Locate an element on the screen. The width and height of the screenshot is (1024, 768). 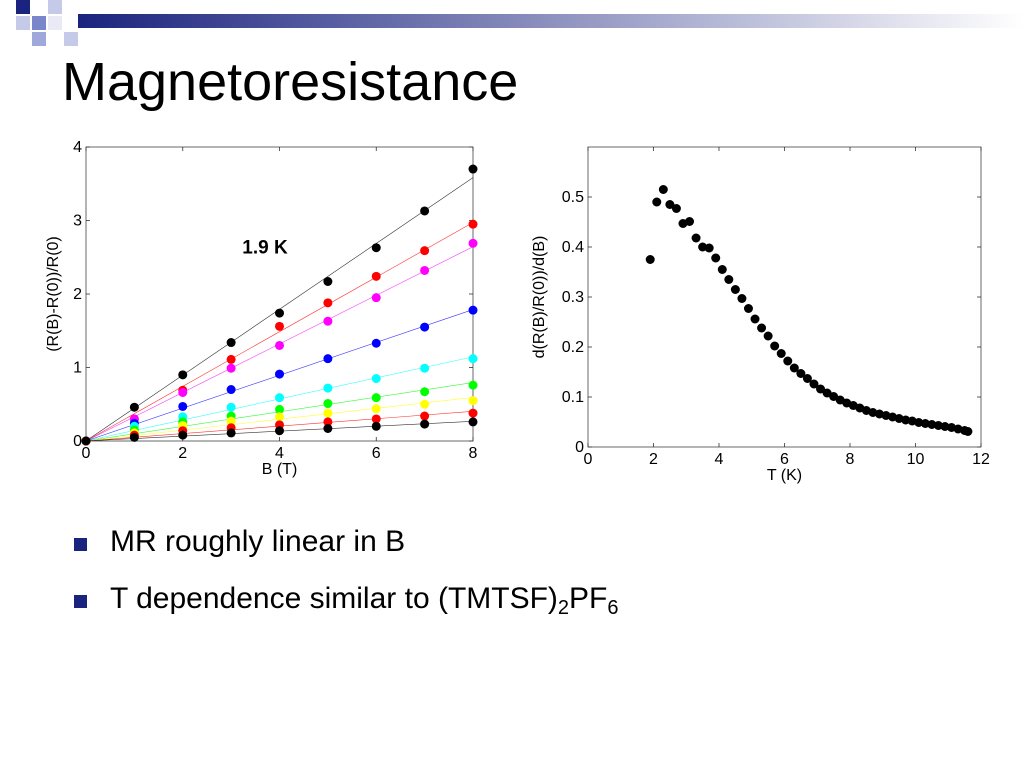
gradient-bar is located at coordinates (551, 21).